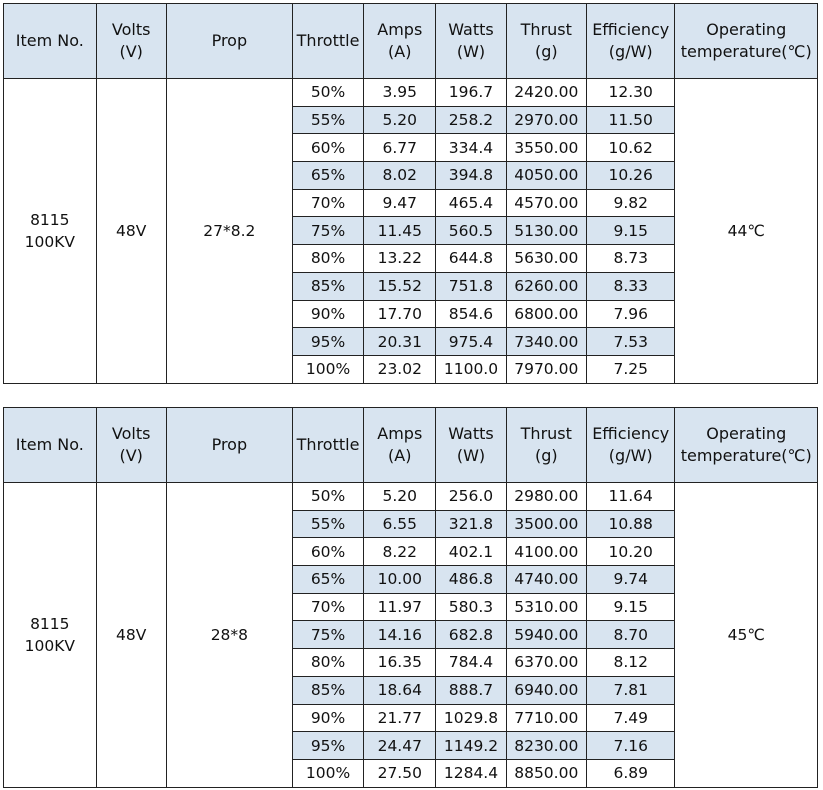 The height and width of the screenshot is (790, 823). Describe the element at coordinates (400, 662) in the screenshot. I see `amps-cell: 16.35` at that location.